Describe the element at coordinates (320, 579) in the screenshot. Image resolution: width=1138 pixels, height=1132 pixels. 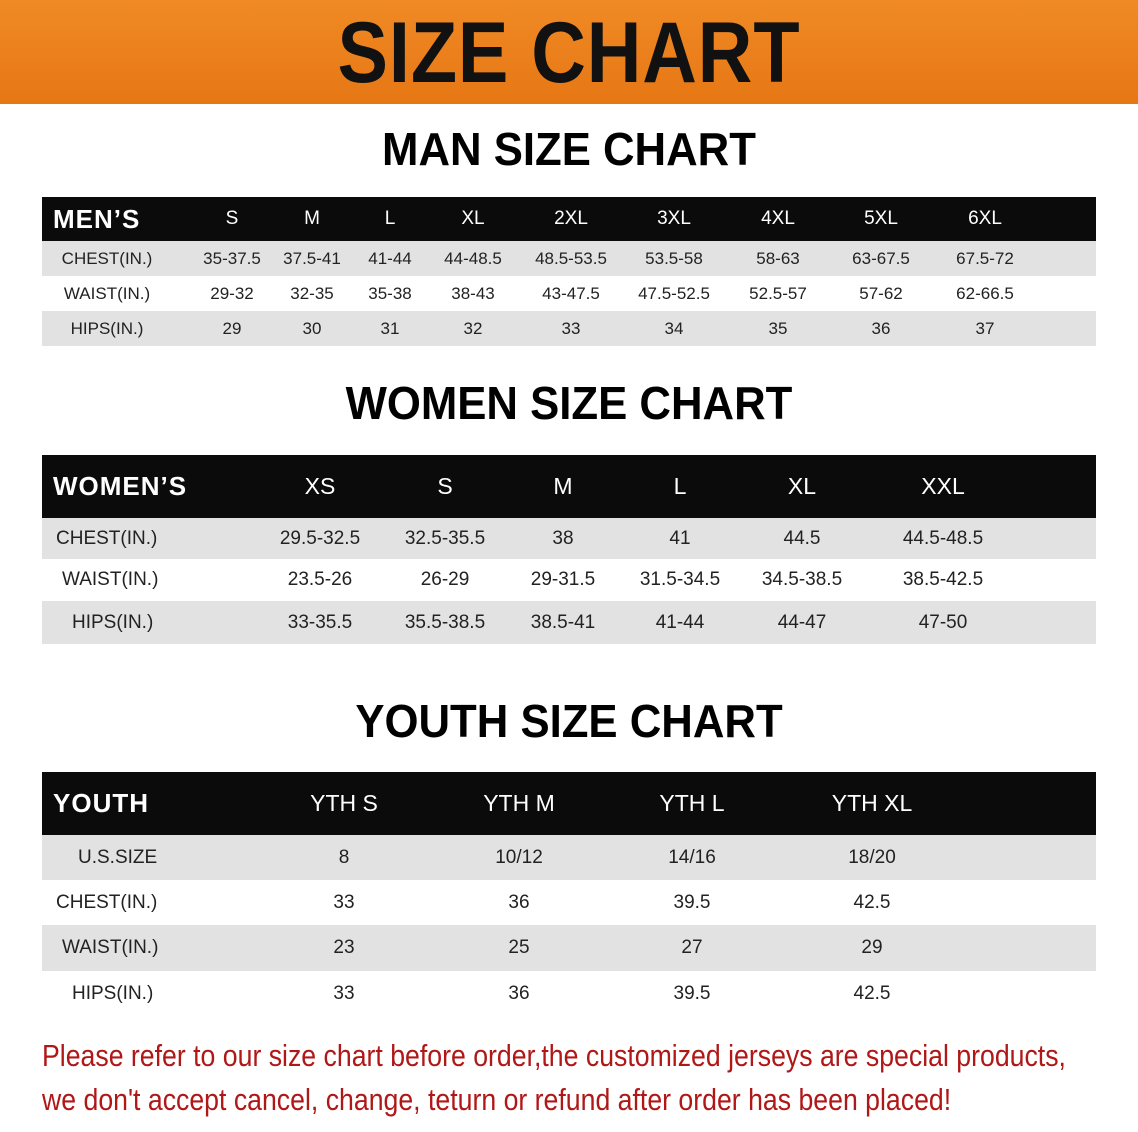
I see `table-cell: 23.5-26` at that location.